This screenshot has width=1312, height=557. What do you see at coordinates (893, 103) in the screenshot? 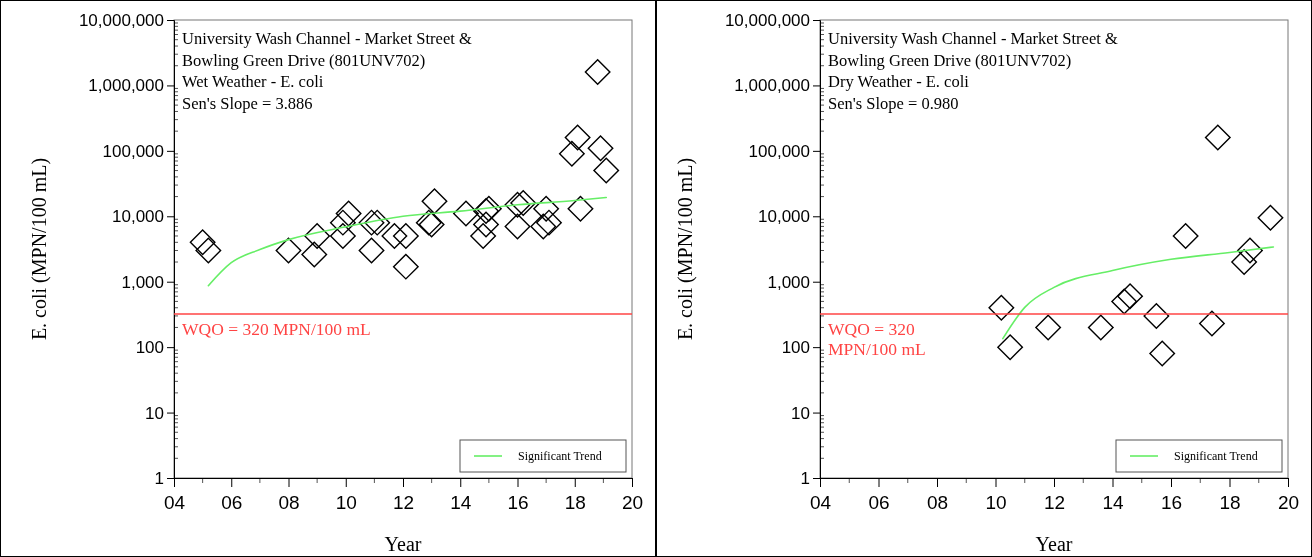
I see `annotation: Sen's Slope = 0.980` at bounding box center [893, 103].